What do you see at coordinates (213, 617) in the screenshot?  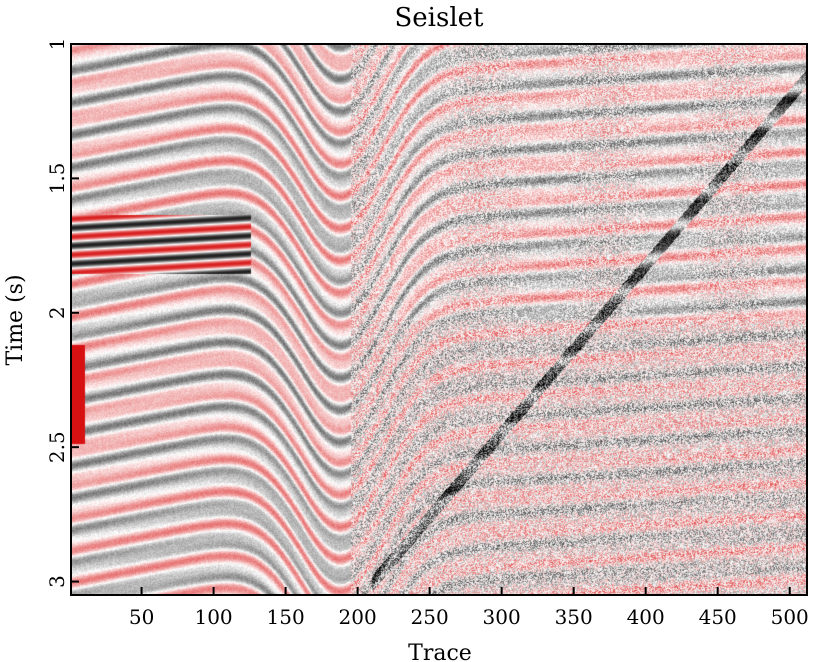 I see `x-tick-label: 100` at bounding box center [213, 617].